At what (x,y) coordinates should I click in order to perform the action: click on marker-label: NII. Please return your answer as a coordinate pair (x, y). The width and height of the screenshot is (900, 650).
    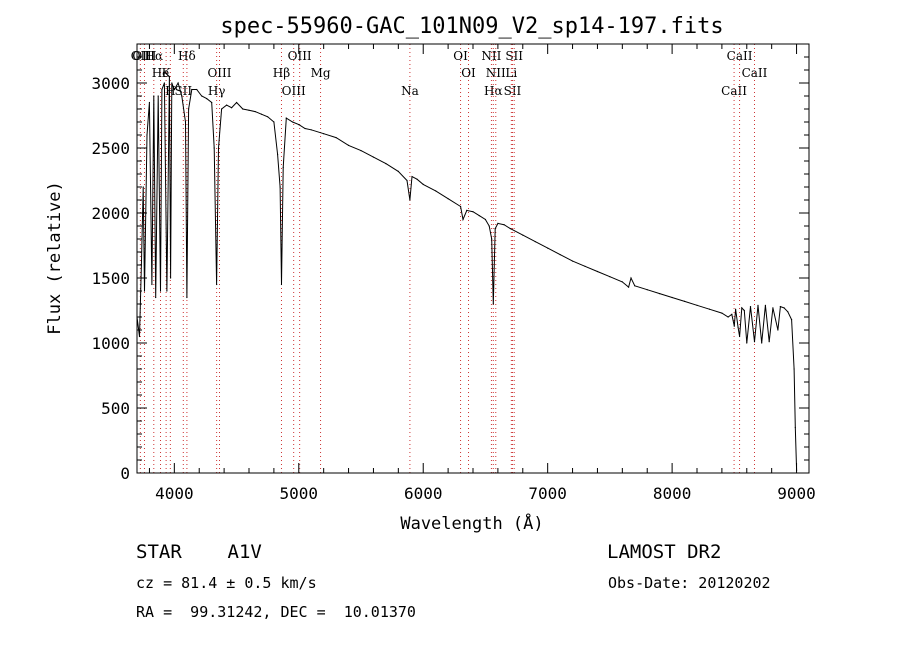
    Looking at the image, I should click on (491, 56).